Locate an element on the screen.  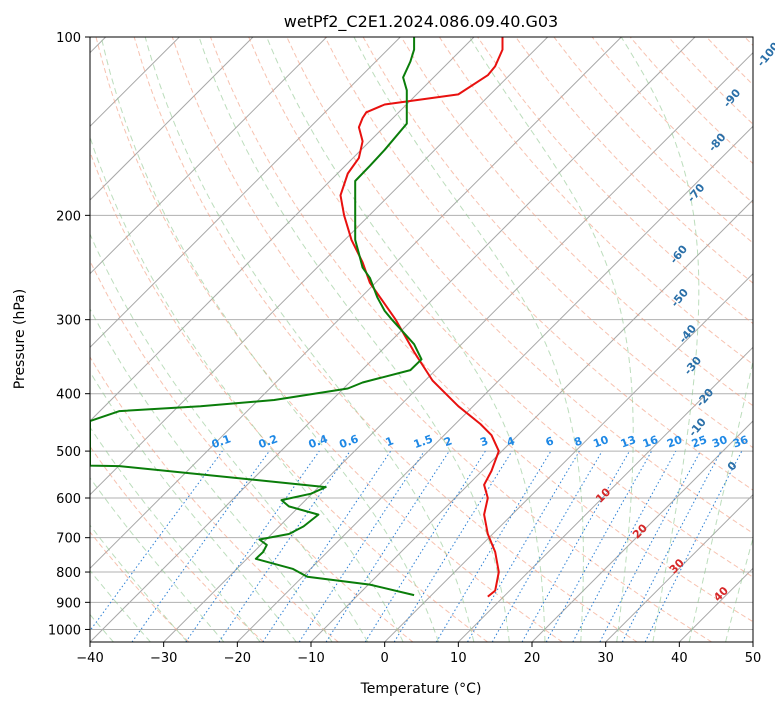
y-axis-title: Pressure (hPa) is located at coordinates (20, 339).